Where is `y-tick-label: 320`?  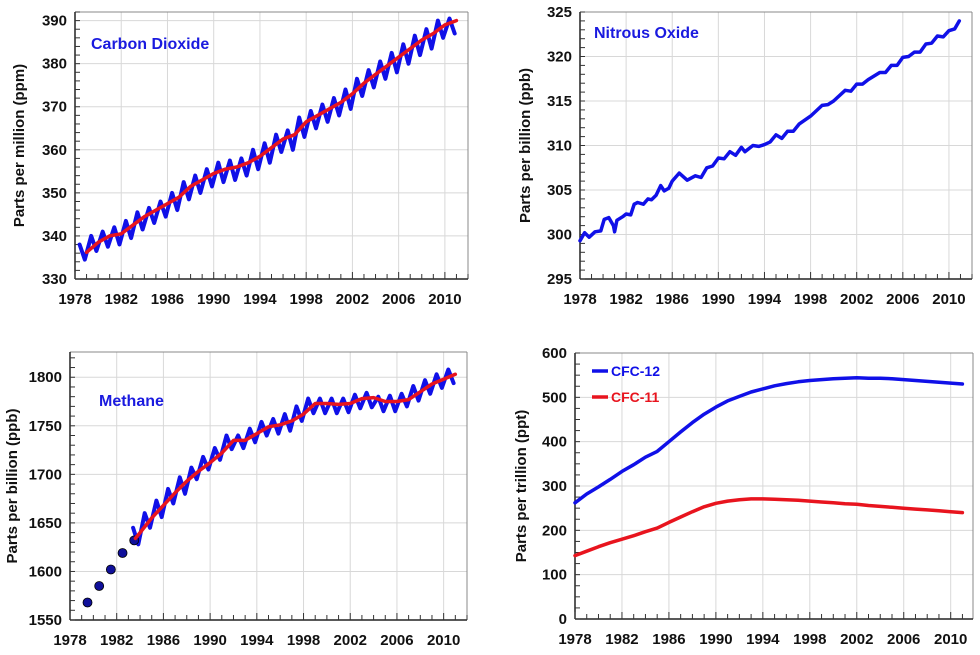
y-tick-label: 320 is located at coordinates (559, 57).